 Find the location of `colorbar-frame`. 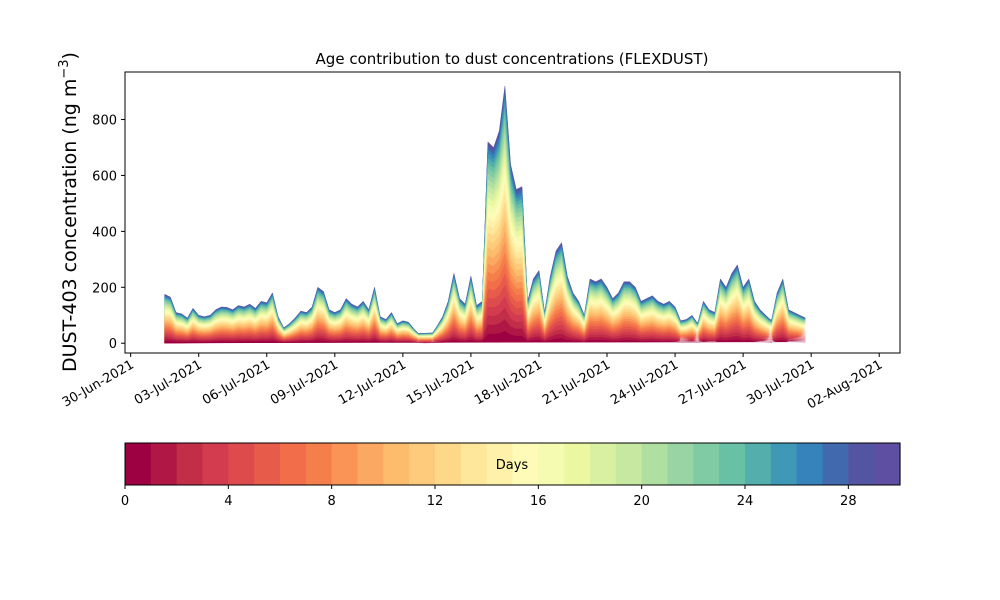

colorbar-frame is located at coordinates (512, 464).